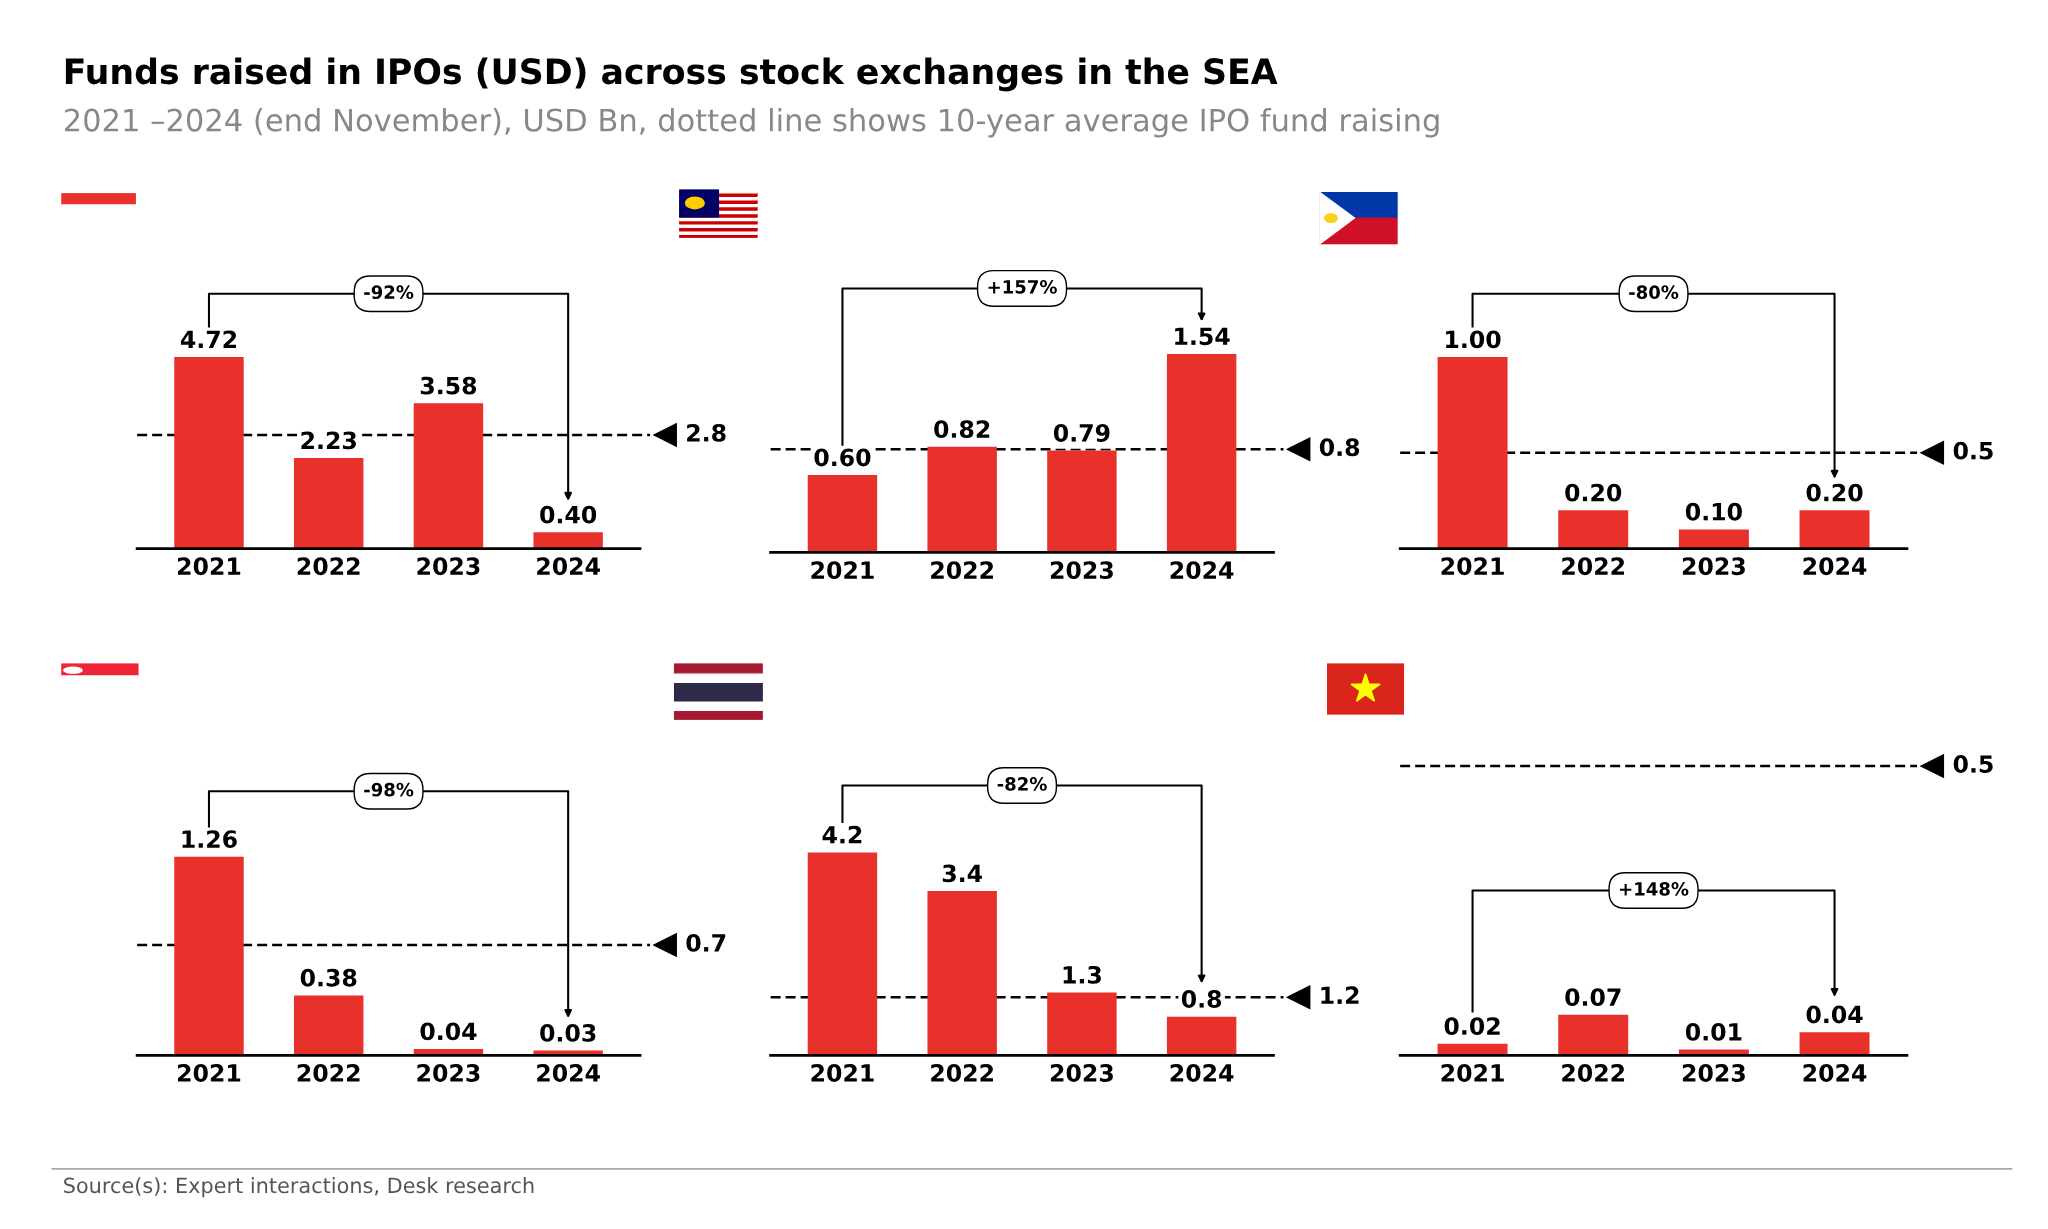 This screenshot has height=1229, width=2048. I want to click on text: -80%, so click(1654, 292).